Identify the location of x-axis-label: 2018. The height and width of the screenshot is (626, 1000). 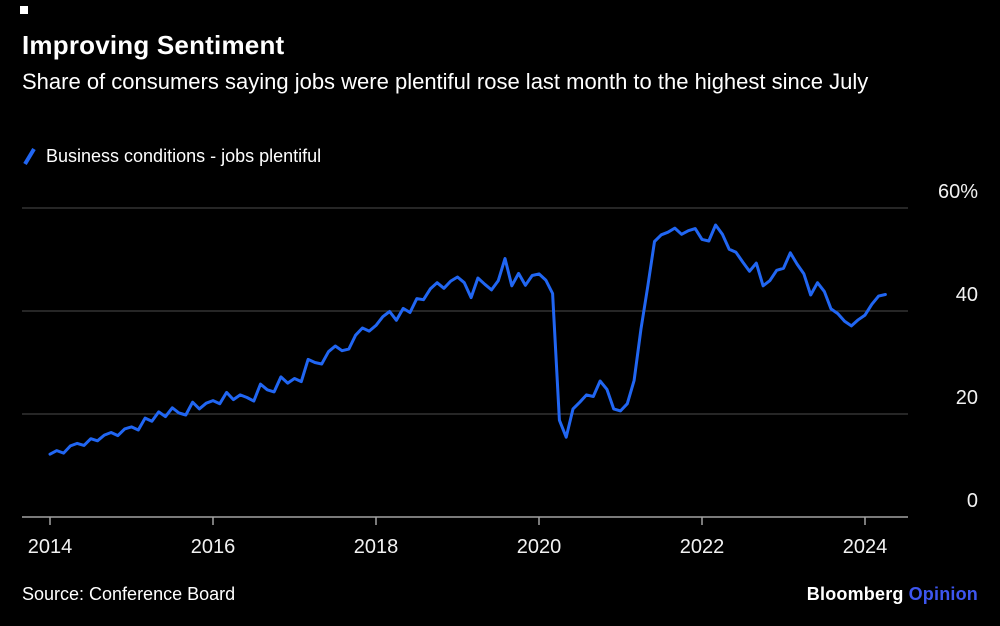
(376, 547).